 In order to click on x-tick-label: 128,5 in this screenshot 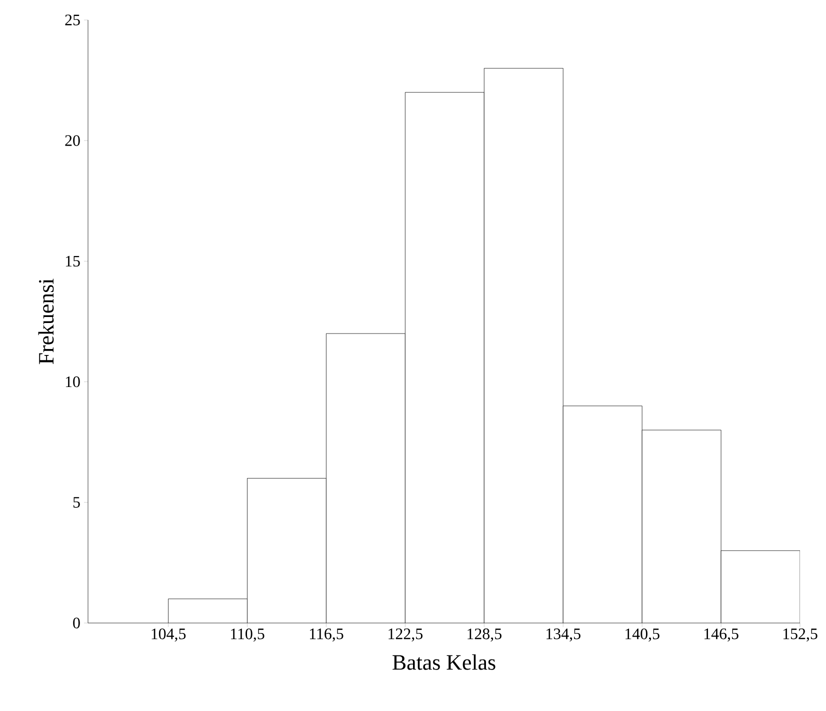, I will do `click(485, 635)`.